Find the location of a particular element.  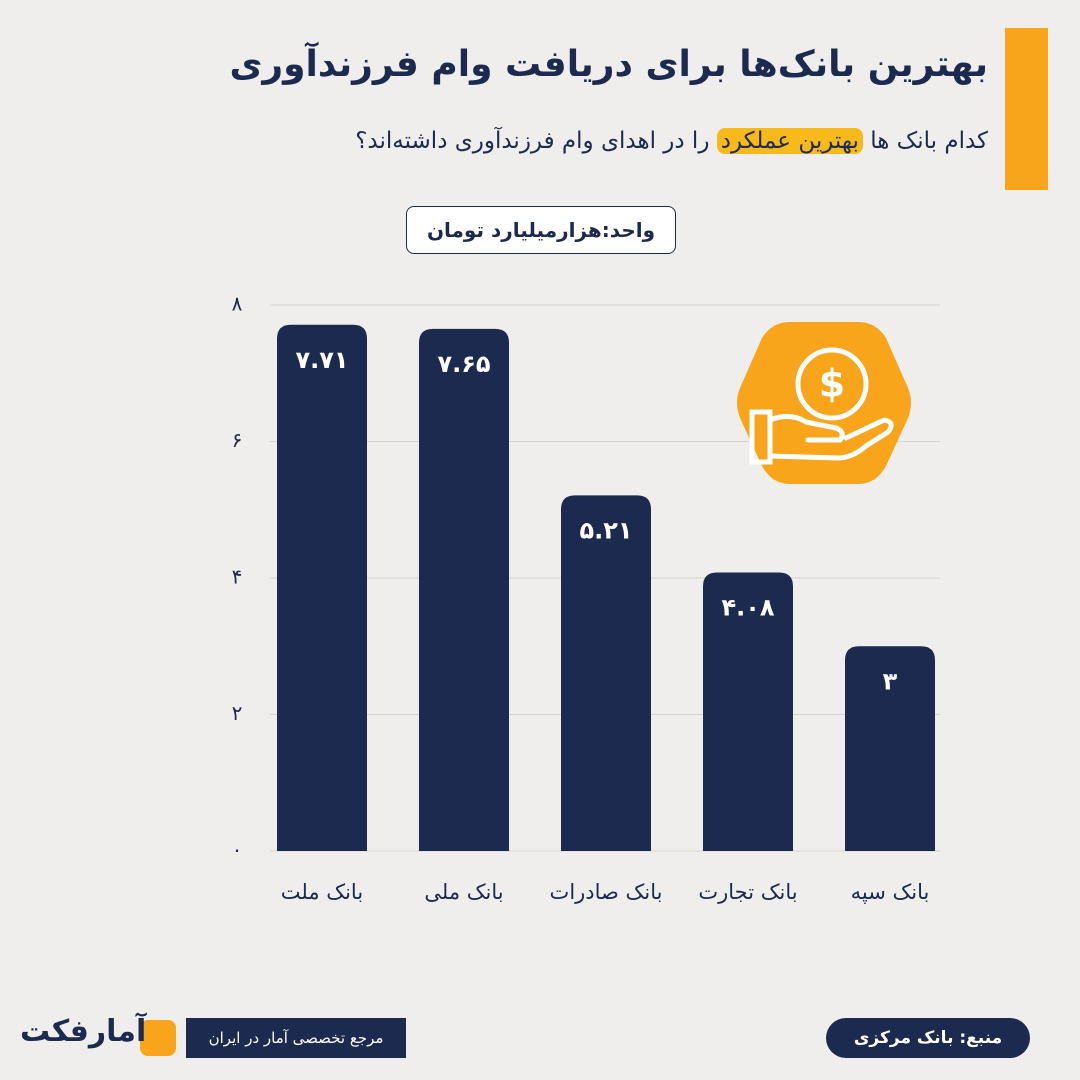

value-label: ۷.۷۱ is located at coordinates (321, 360).